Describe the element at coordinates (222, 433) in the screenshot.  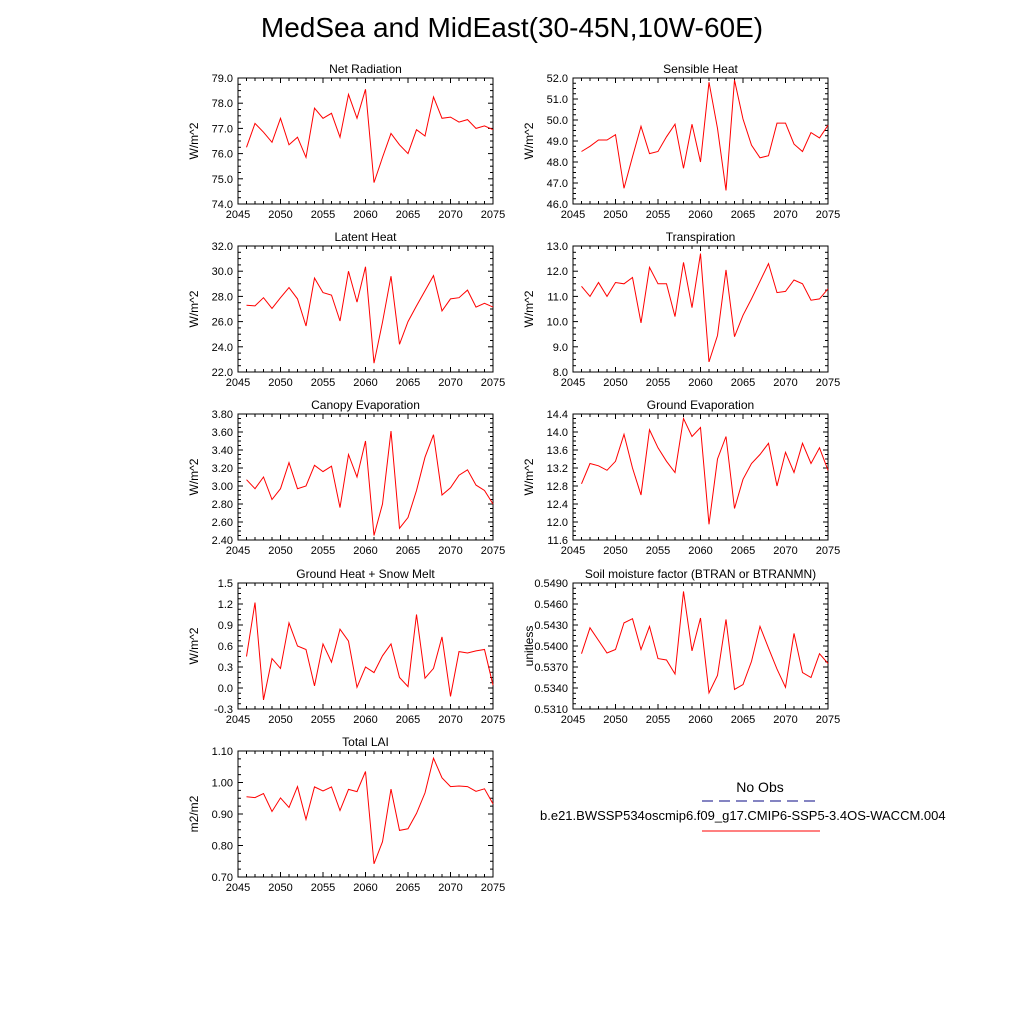
I see `y-tick-label: 3.60` at that location.